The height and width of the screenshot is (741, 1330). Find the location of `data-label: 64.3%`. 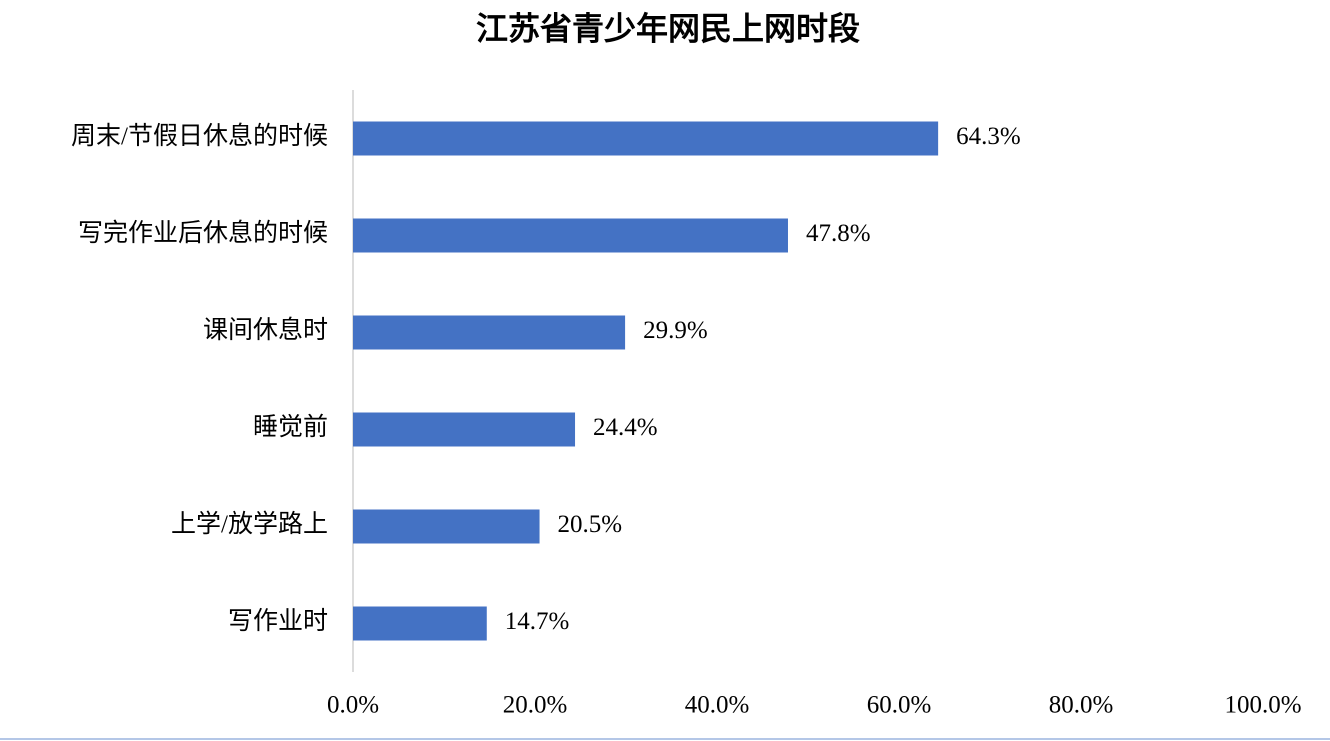

data-label: 64.3% is located at coordinates (988, 136).